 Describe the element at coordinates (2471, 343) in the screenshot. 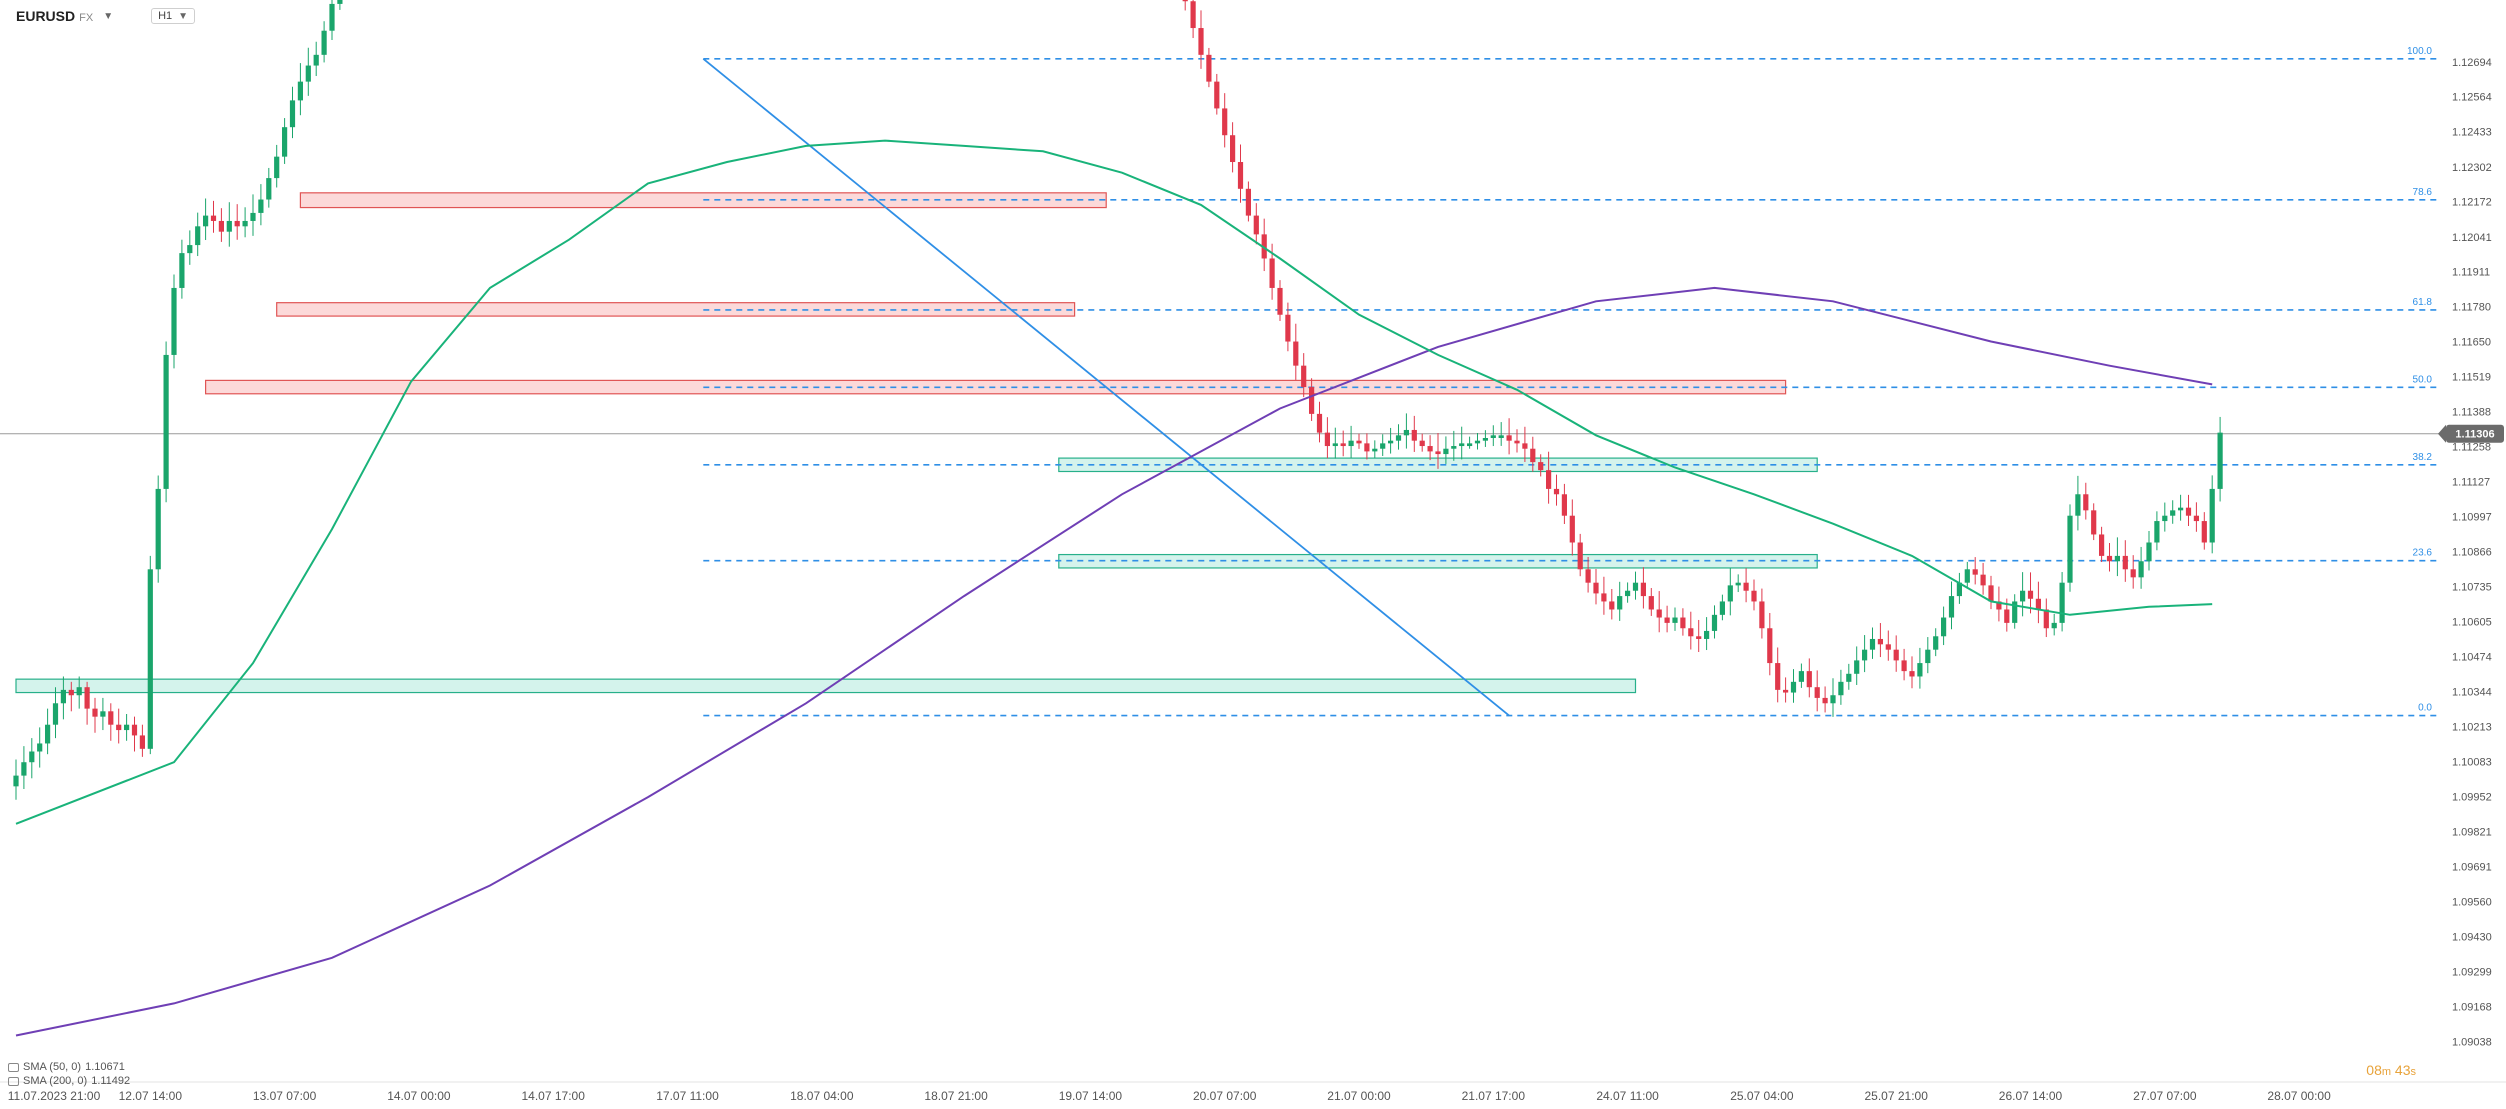

I see `price-tick-label: 1.11650` at that location.